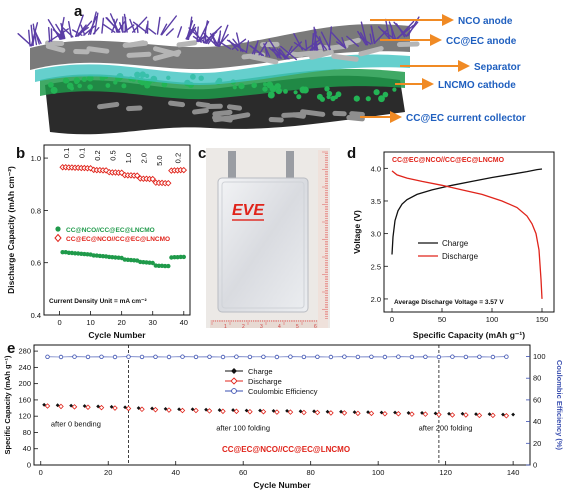 The image size is (567, 492). I want to click on panel-d-legend: Charge Discharge, so click(448, 250).